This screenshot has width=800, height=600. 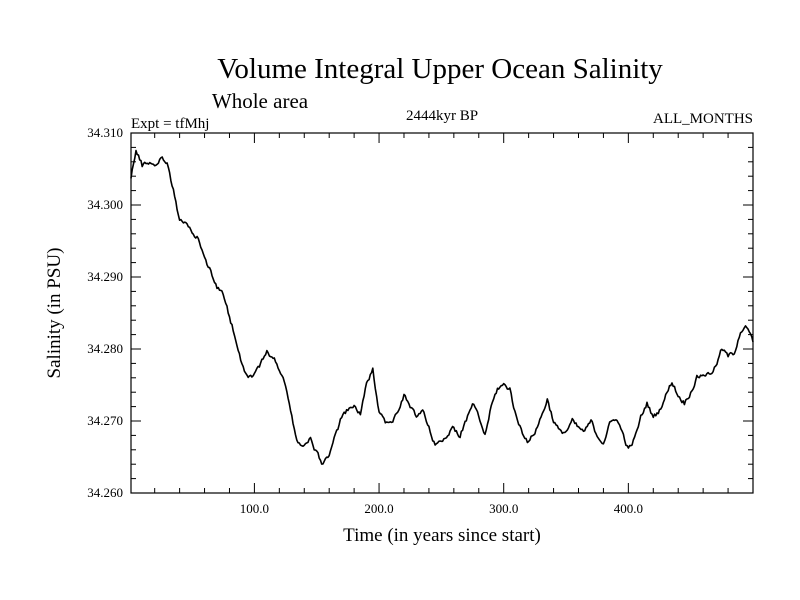 What do you see at coordinates (703, 119) in the screenshot?
I see `months-label: ALL_MONTHS` at bounding box center [703, 119].